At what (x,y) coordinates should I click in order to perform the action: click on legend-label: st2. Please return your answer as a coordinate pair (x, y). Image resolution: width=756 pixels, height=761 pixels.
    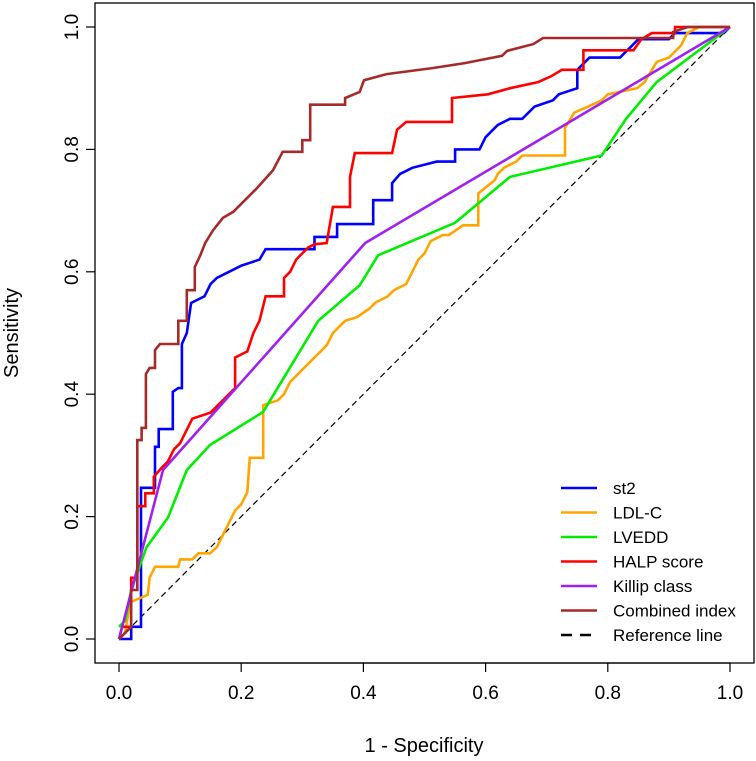
    Looking at the image, I should click on (624, 488).